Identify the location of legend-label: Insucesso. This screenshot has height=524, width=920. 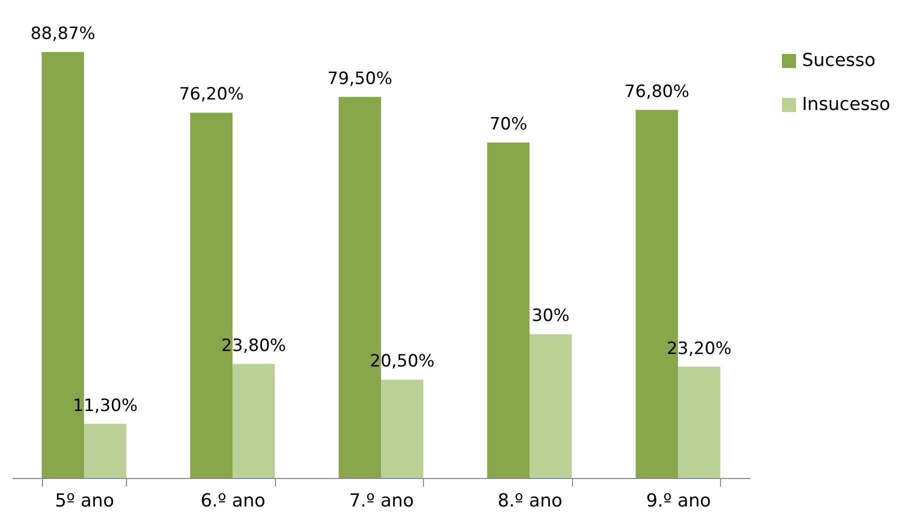
(846, 104).